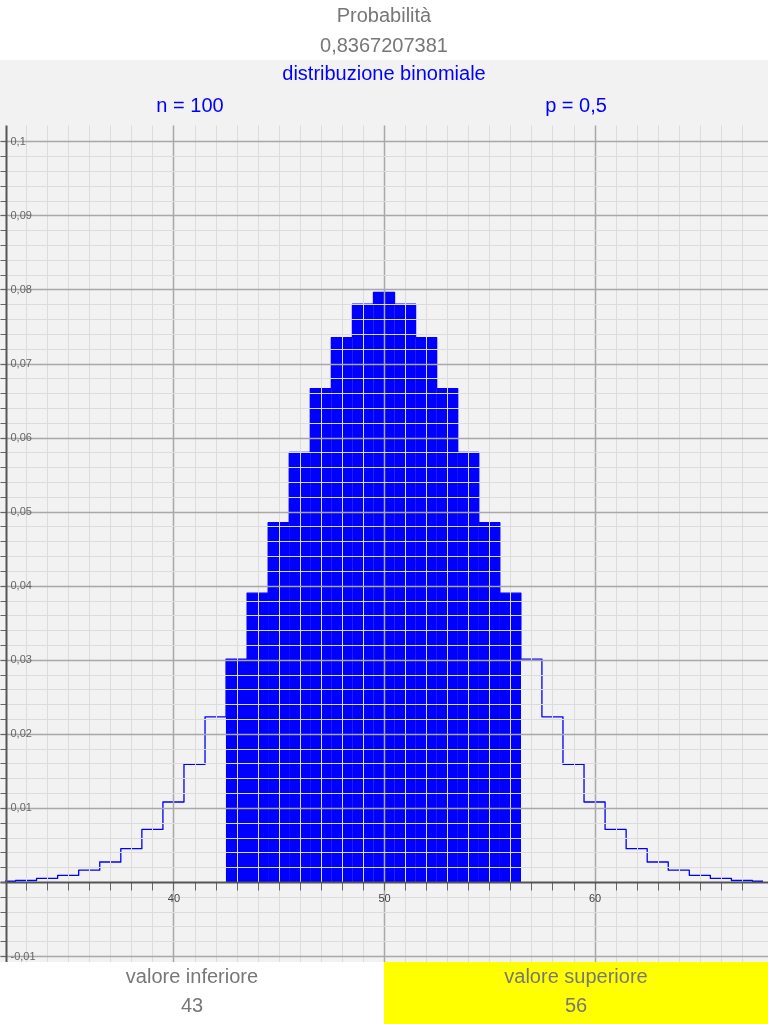 This screenshot has width=768, height=1024. Describe the element at coordinates (576, 976) in the screenshot. I see `text: valore superiore` at that location.